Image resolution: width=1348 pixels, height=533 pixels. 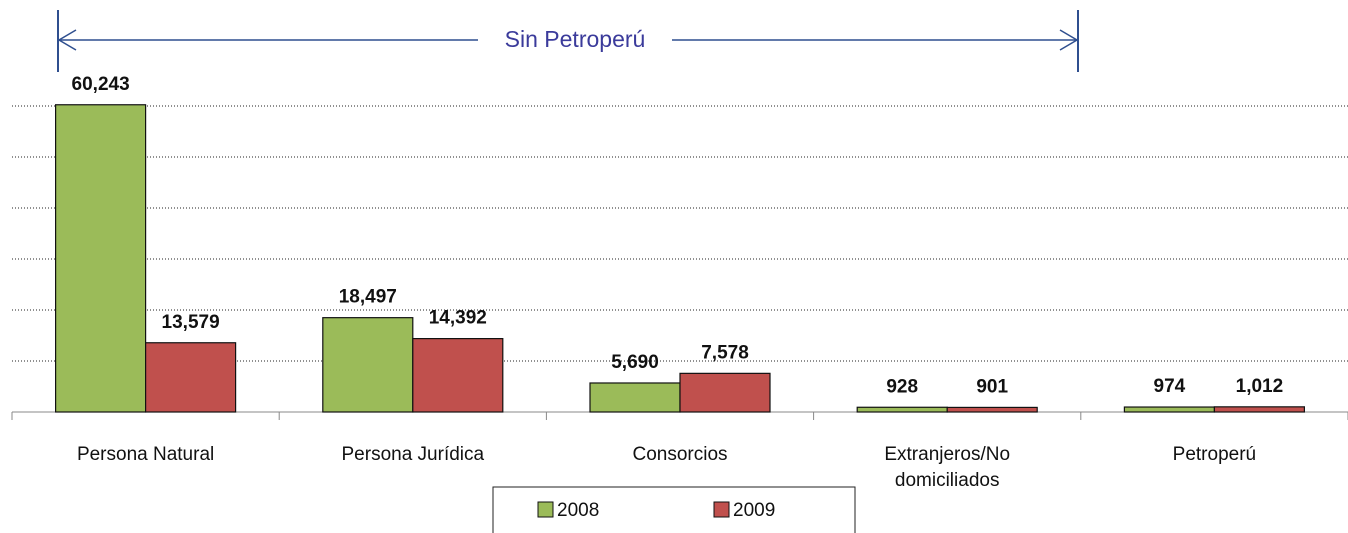 I want to click on data-label: 60,243, so click(x=101, y=84).